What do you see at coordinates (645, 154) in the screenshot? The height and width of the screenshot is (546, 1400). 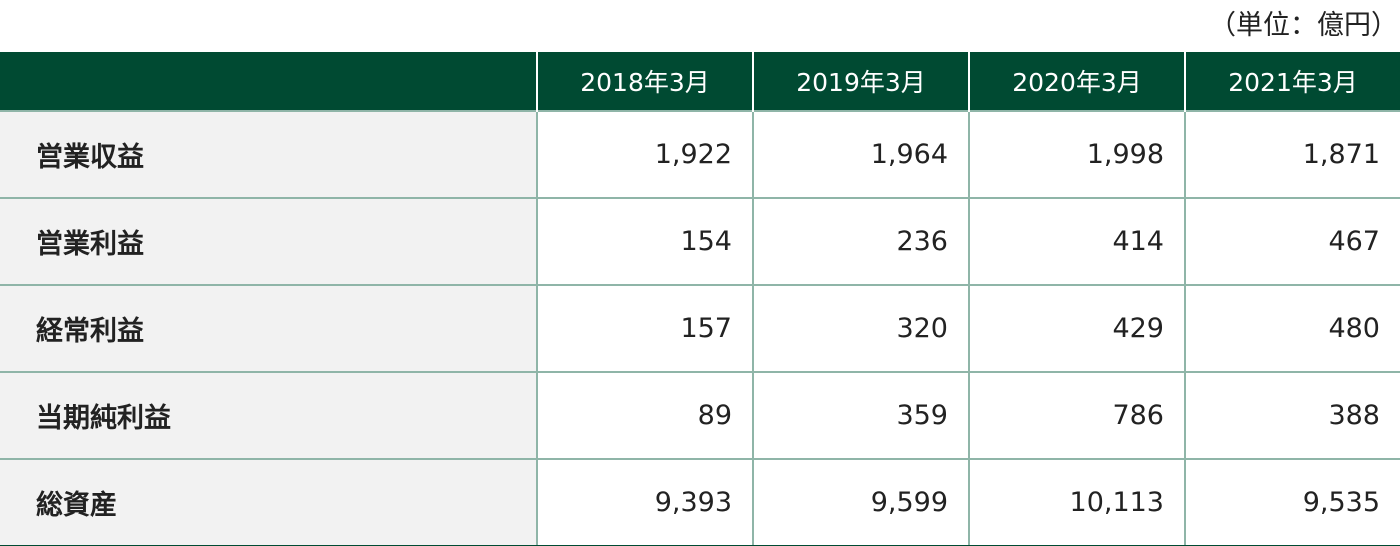 I see `value-cell: 1,922` at bounding box center [645, 154].